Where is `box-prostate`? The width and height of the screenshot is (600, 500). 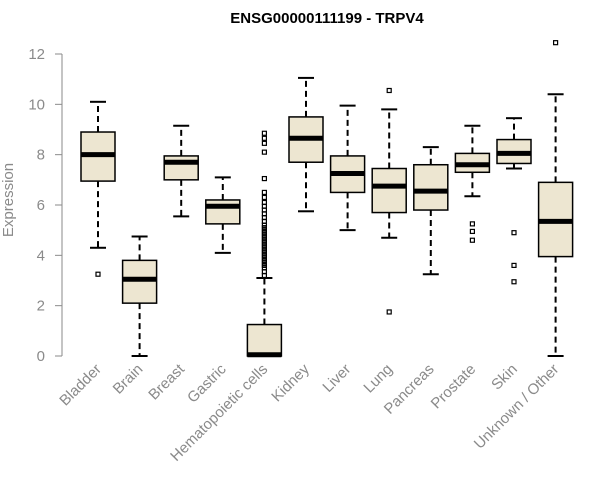
box-prostate is located at coordinates (472, 183).